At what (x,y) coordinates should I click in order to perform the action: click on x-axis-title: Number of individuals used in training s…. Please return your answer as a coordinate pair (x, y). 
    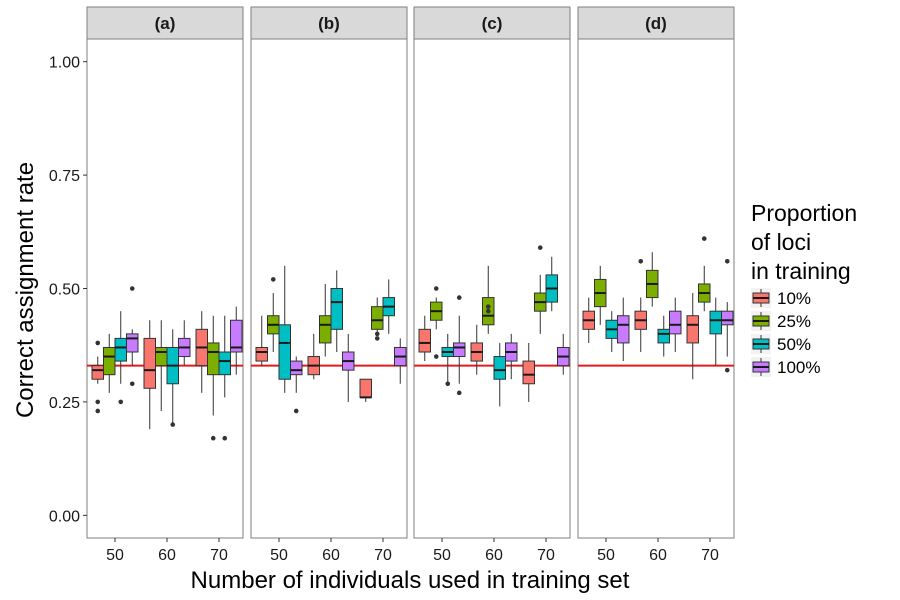
    Looking at the image, I should click on (410, 580).